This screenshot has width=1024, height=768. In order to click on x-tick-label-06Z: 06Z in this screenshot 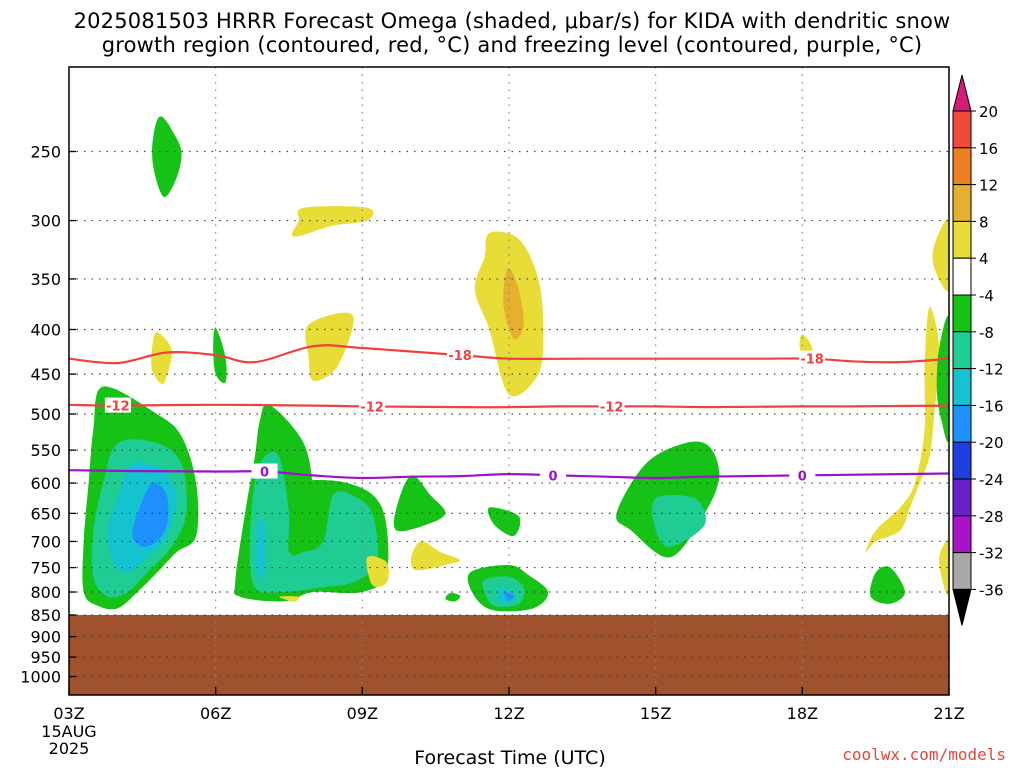, I will do `click(215, 713)`.